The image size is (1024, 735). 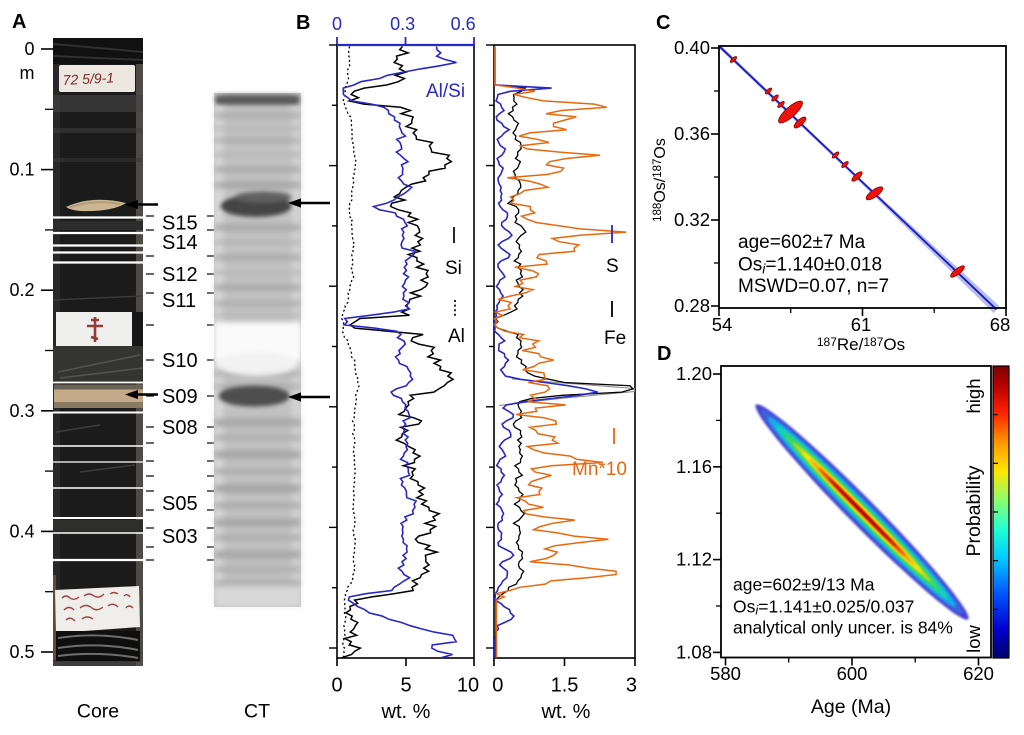 What do you see at coordinates (973, 396) in the screenshot?
I see `svg-text: high` at bounding box center [973, 396].